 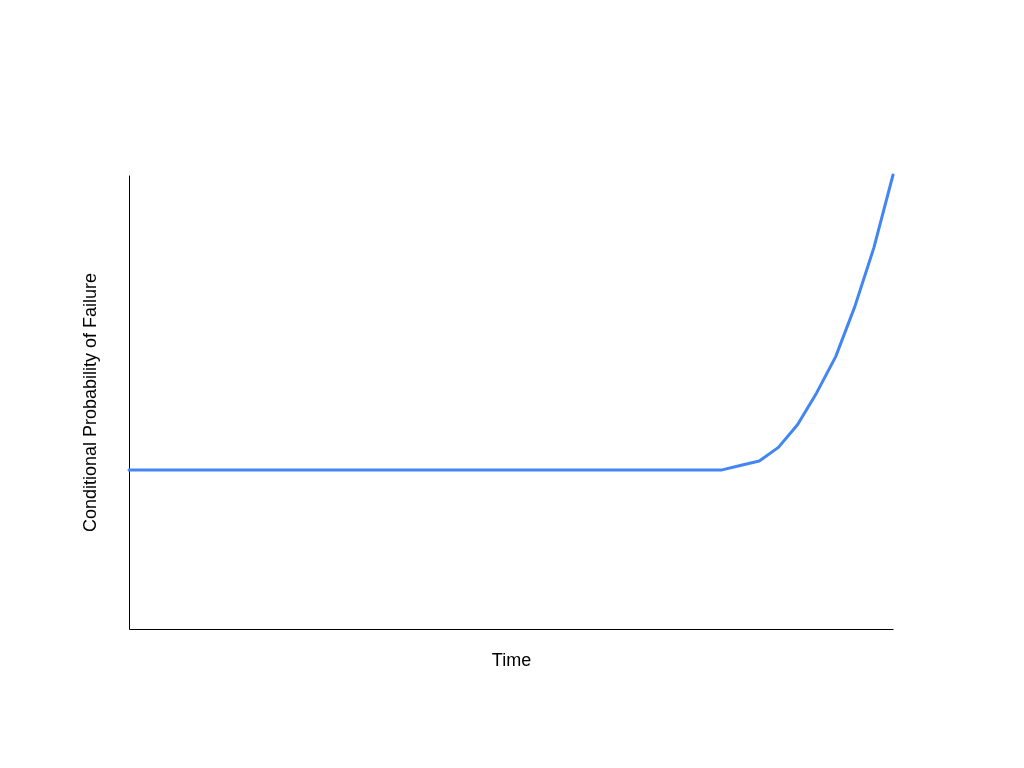 What do you see at coordinates (511, 659) in the screenshot?
I see `x-axis-title: Time` at bounding box center [511, 659].